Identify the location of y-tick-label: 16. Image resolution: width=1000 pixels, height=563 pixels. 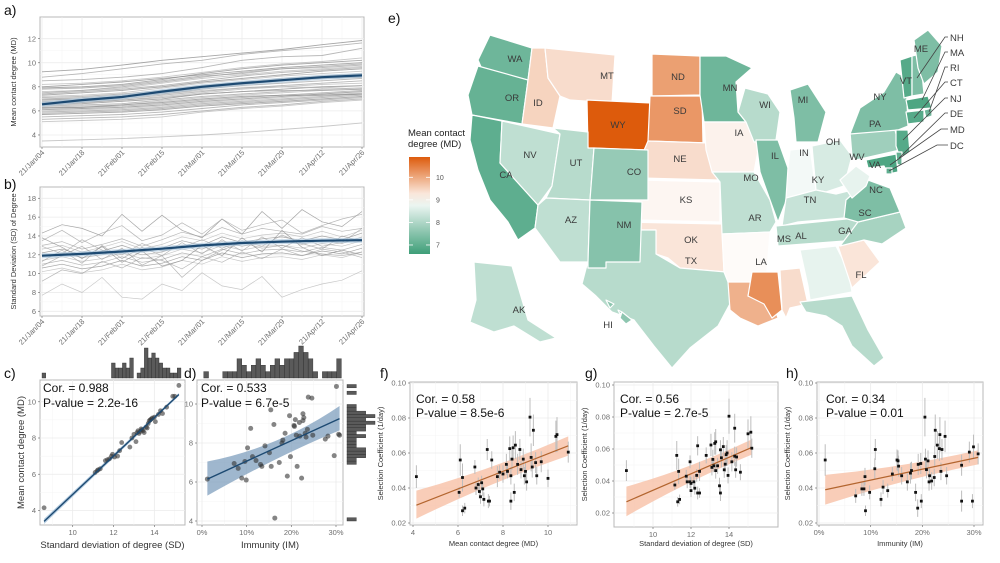
(32, 217).